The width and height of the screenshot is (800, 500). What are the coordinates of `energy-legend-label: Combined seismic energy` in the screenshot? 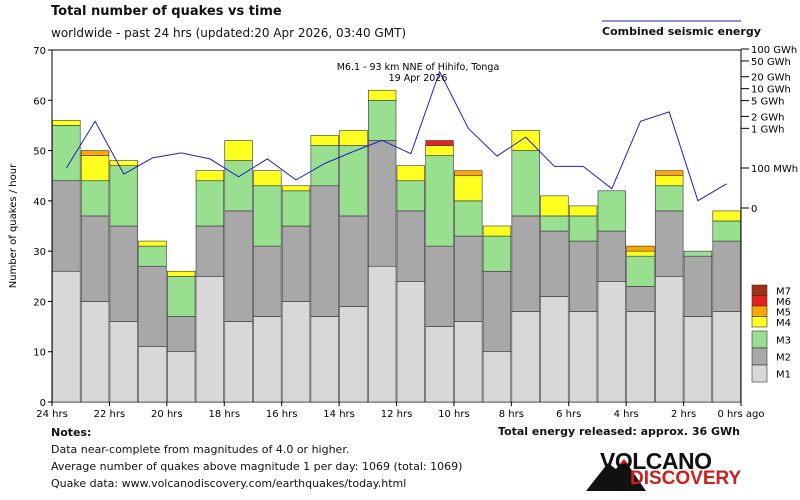 It's located at (681, 31).